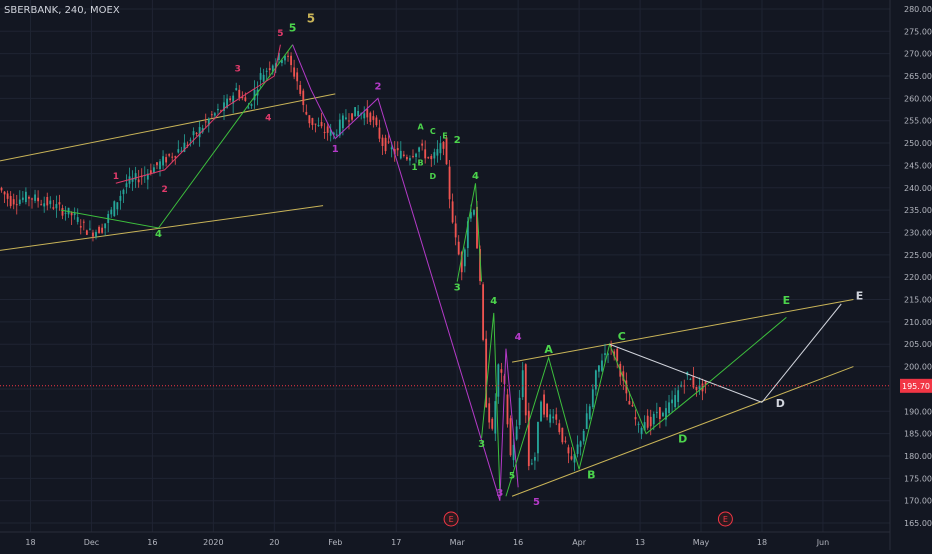  Describe the element at coordinates (918, 456) in the screenshot. I see `price-tick-label: 180.00` at that location.